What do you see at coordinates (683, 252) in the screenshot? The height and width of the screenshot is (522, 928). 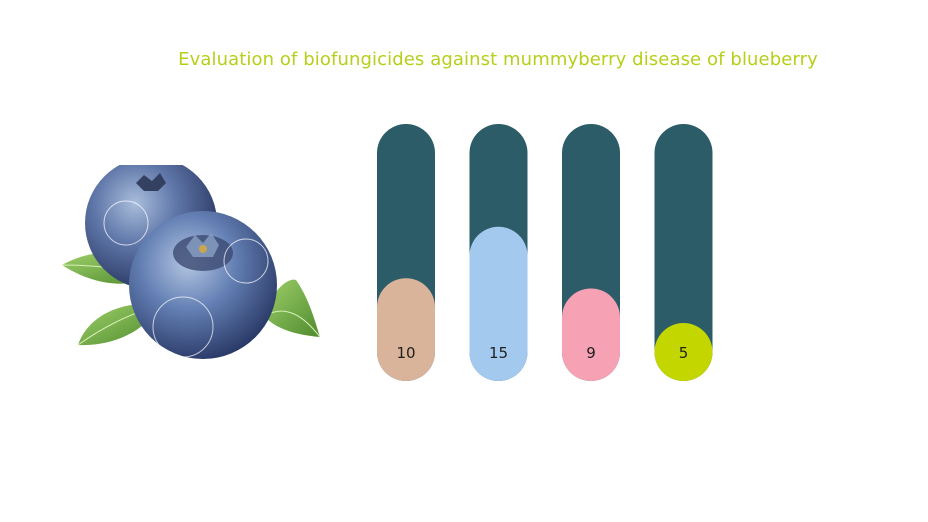 I see `bar-track` at bounding box center [683, 252].